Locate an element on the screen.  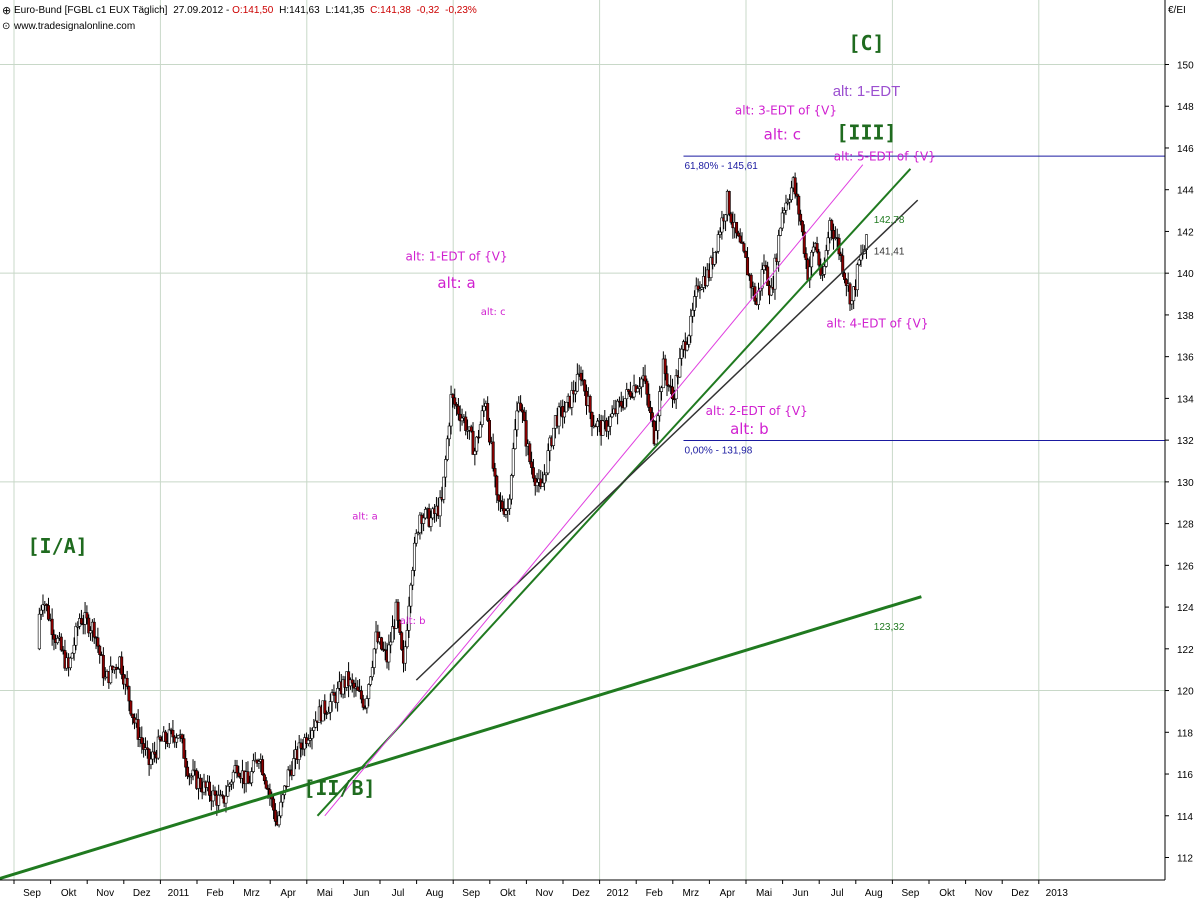
y-tick-label: 136 is located at coordinates (1185, 358).